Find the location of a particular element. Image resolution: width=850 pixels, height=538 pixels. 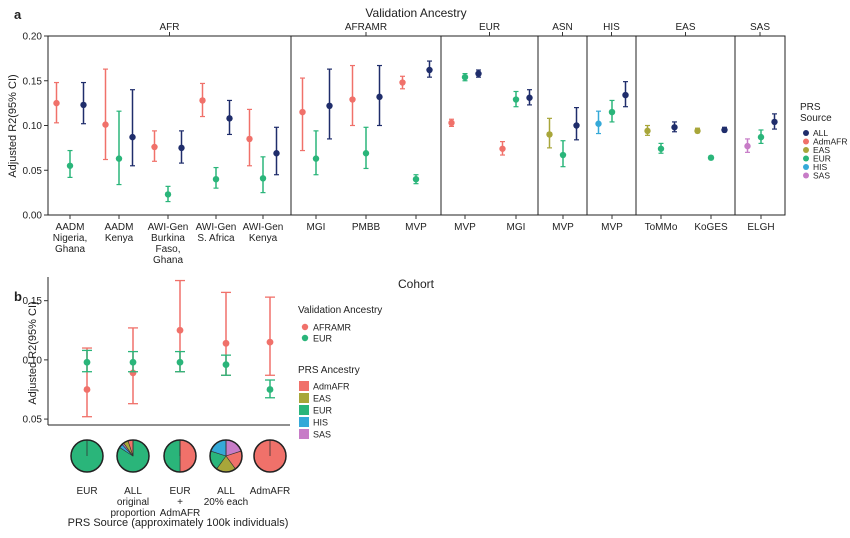

cohort-label: Burkina is located at coordinates (168, 238).